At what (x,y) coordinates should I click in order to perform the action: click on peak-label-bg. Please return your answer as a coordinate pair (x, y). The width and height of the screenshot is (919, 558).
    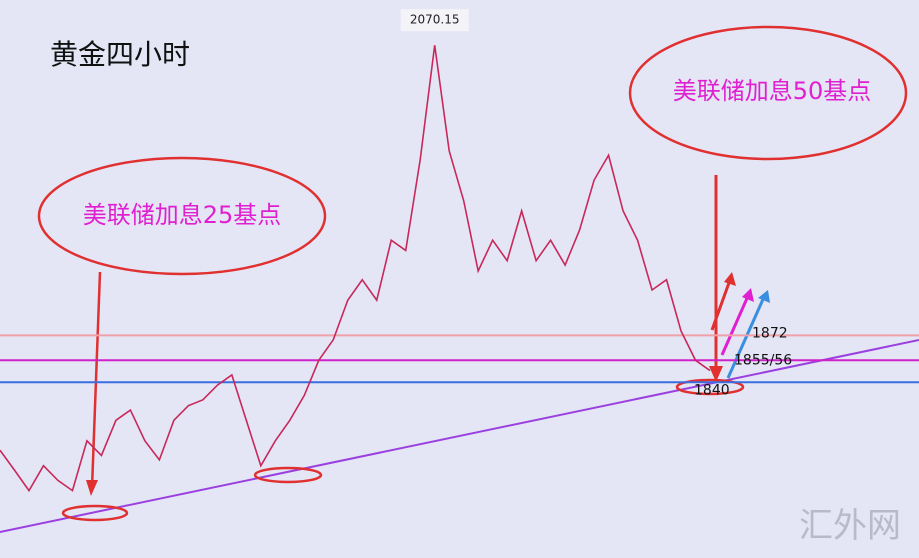
    Looking at the image, I should click on (434, 20).